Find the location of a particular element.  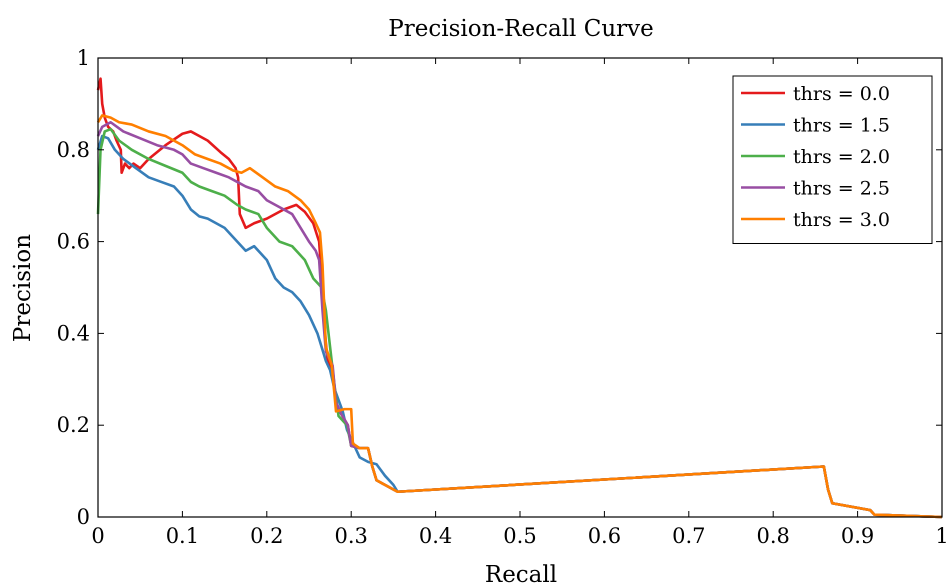

x-tick-label: 0.5 is located at coordinates (519, 536).